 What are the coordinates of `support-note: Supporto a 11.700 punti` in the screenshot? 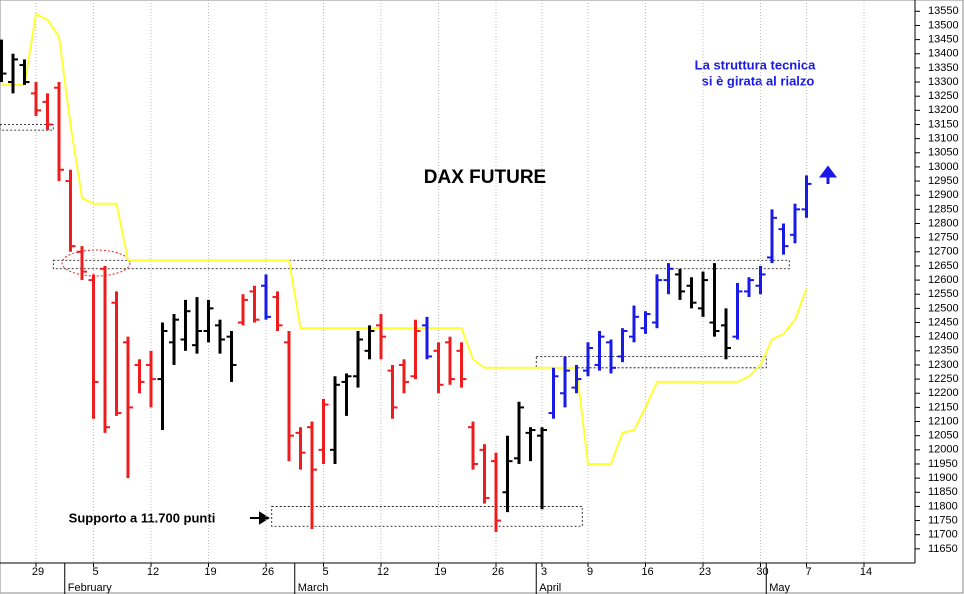 It's located at (142, 517).